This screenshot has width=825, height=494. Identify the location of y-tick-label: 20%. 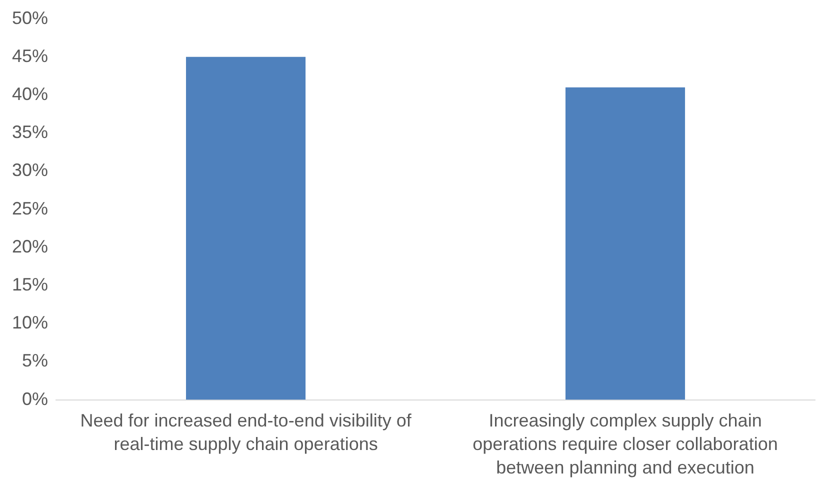
(30, 246).